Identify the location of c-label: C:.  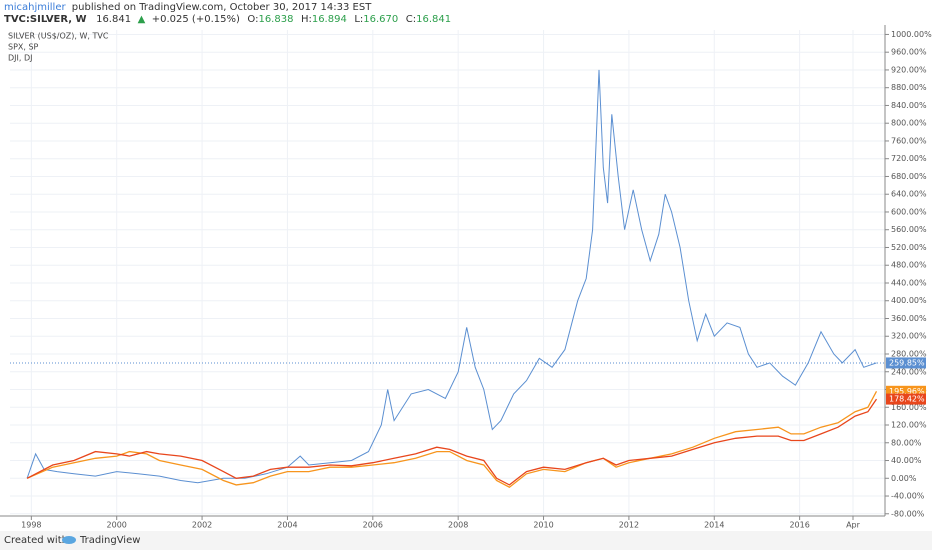
(411, 19).